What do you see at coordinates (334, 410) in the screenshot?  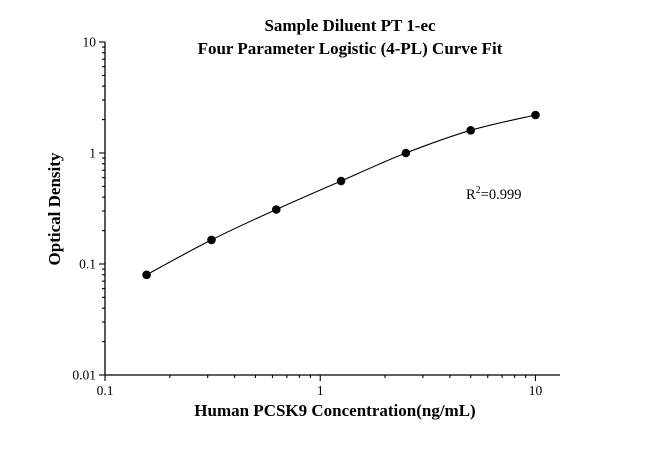 I see `x-axis-label: Human PCSK9 Concentration(ng/mL)` at bounding box center [334, 410].